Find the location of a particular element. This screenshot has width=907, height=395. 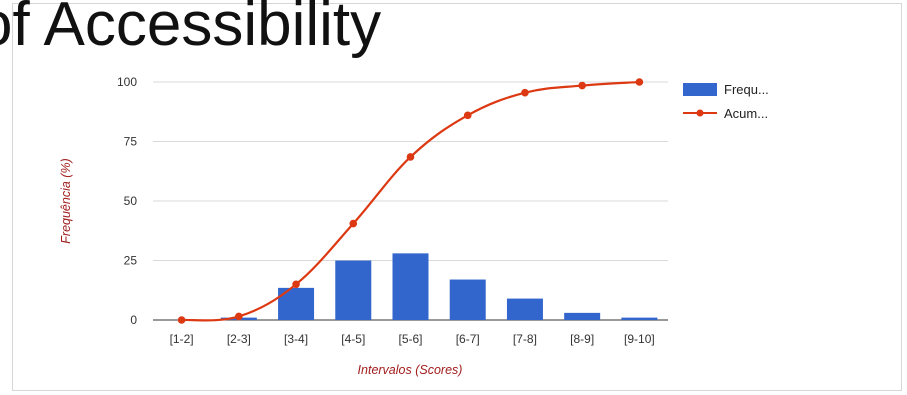

y-axis-title: Frequência (%) is located at coordinates (66, 200).